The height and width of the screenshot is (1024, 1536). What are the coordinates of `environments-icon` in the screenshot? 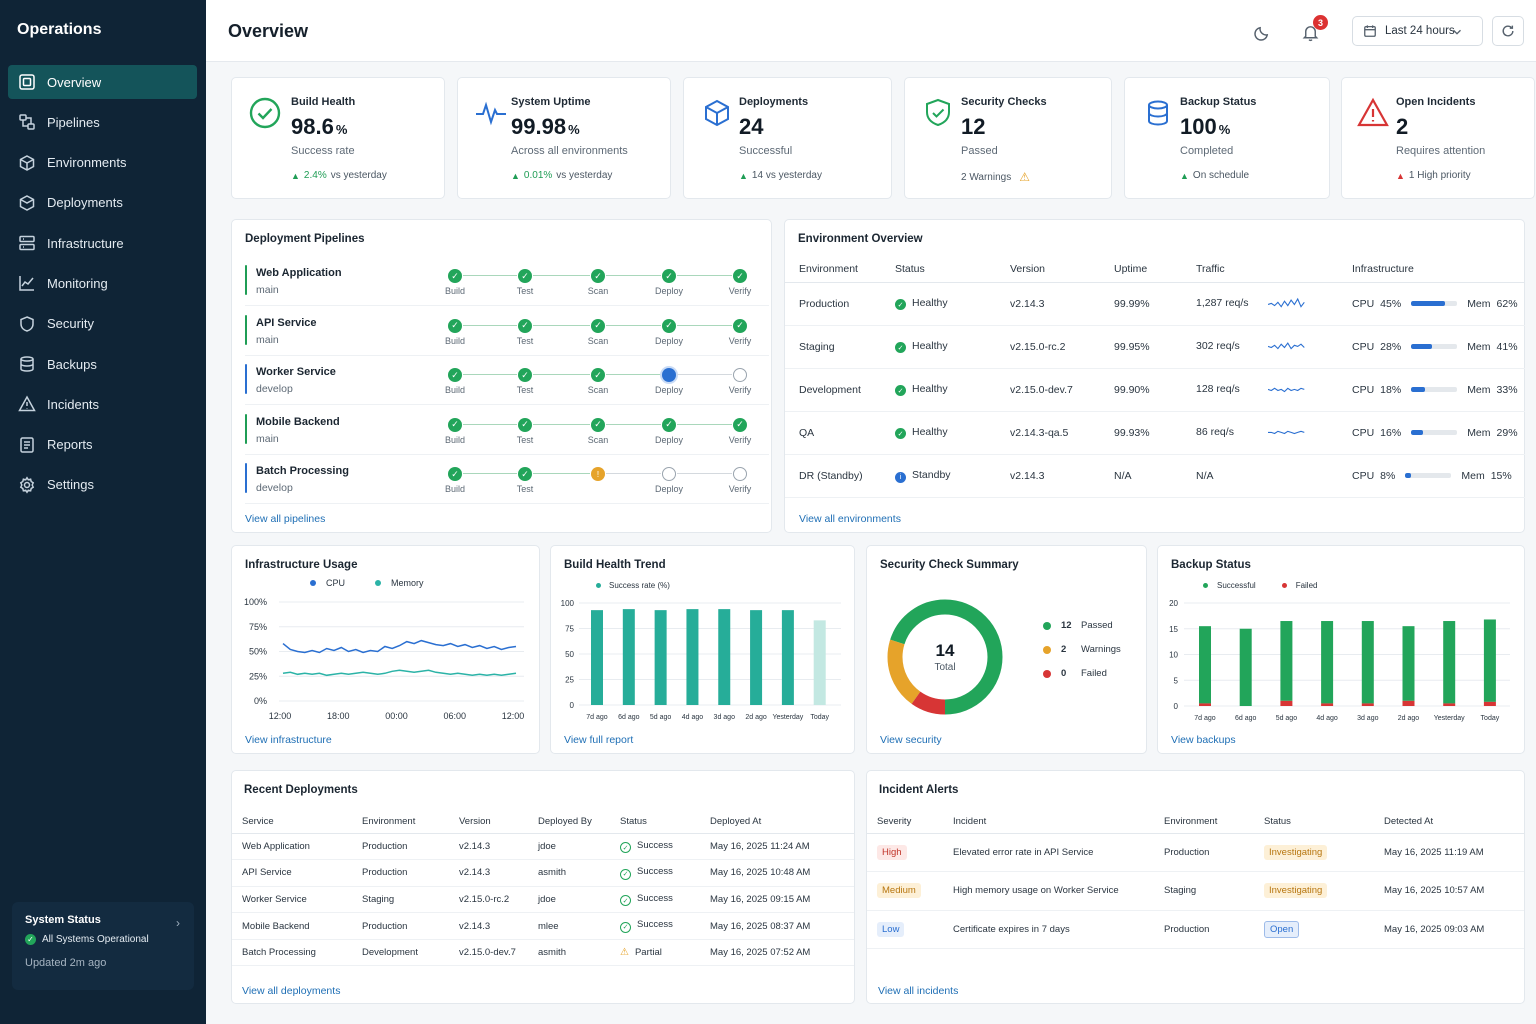 It's located at (27, 162).